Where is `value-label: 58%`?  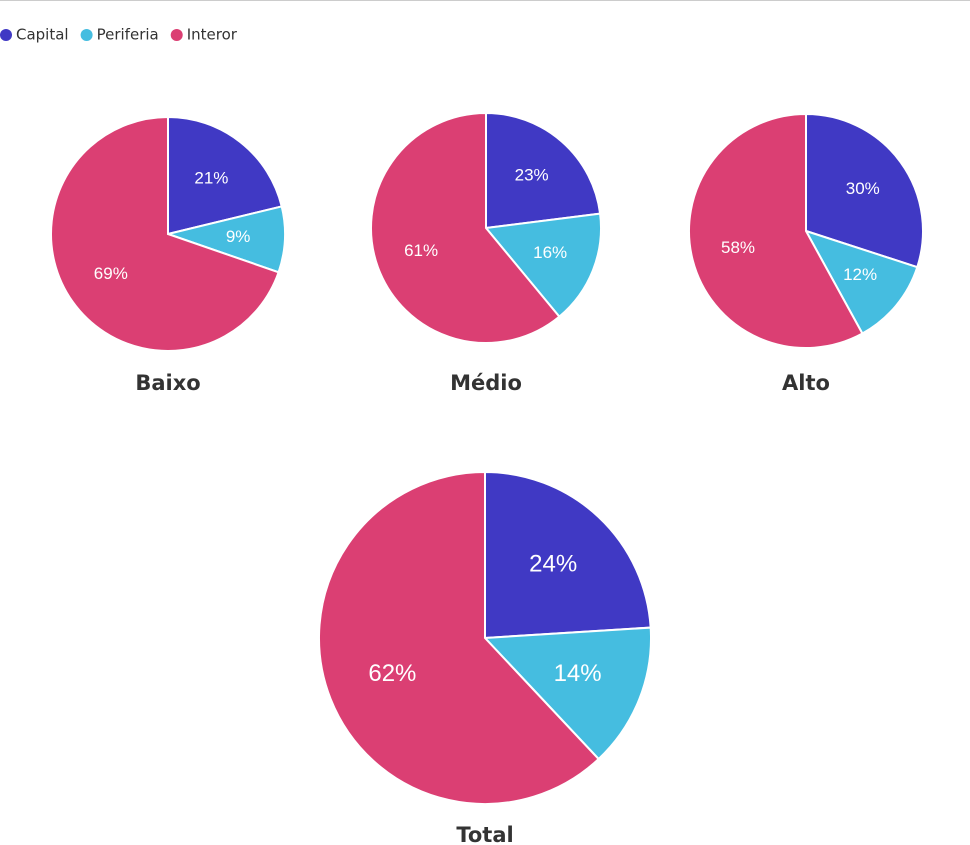
value-label: 58% is located at coordinates (738, 247).